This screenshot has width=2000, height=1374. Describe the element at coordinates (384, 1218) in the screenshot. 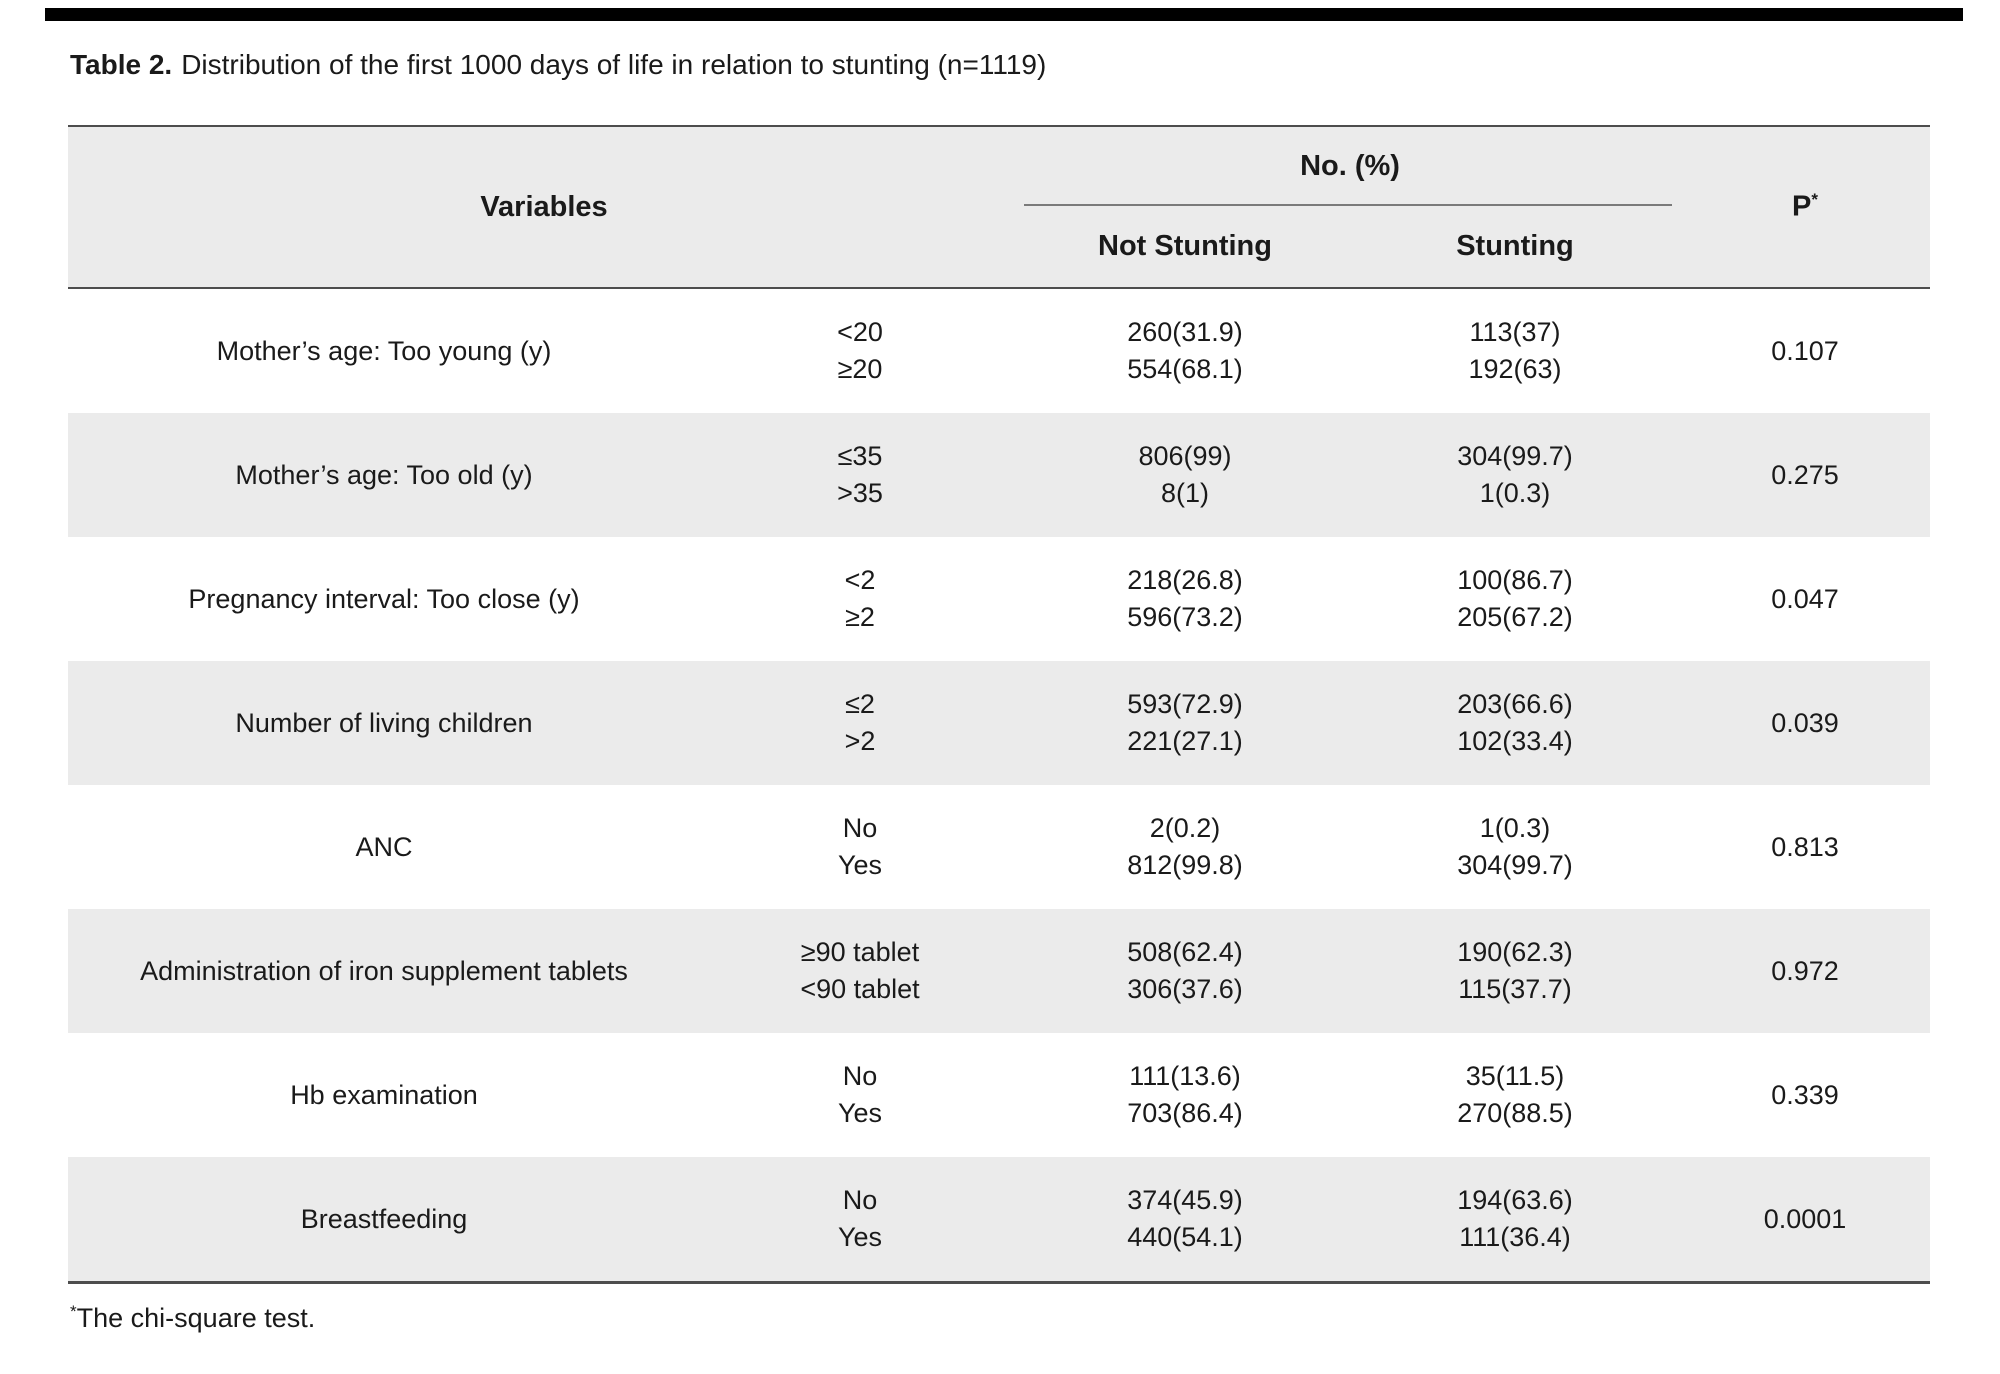

I see `variable-name: Breastfeeding` at that location.